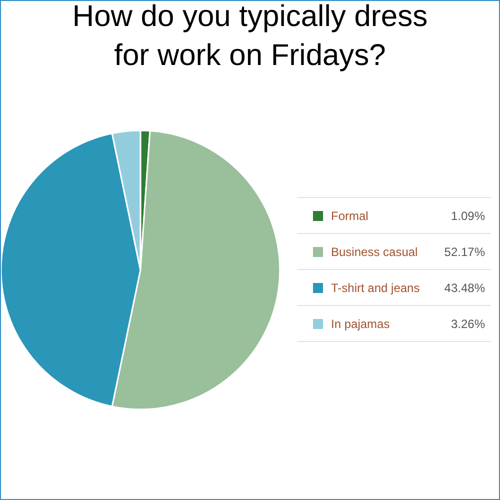  What do you see at coordinates (376, 287) in the screenshot?
I see `legend-label: T-shirt and jeans` at bounding box center [376, 287].